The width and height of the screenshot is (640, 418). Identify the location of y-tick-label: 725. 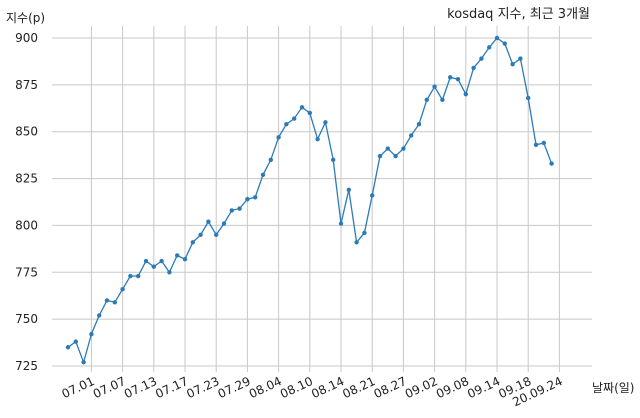
(26, 366).